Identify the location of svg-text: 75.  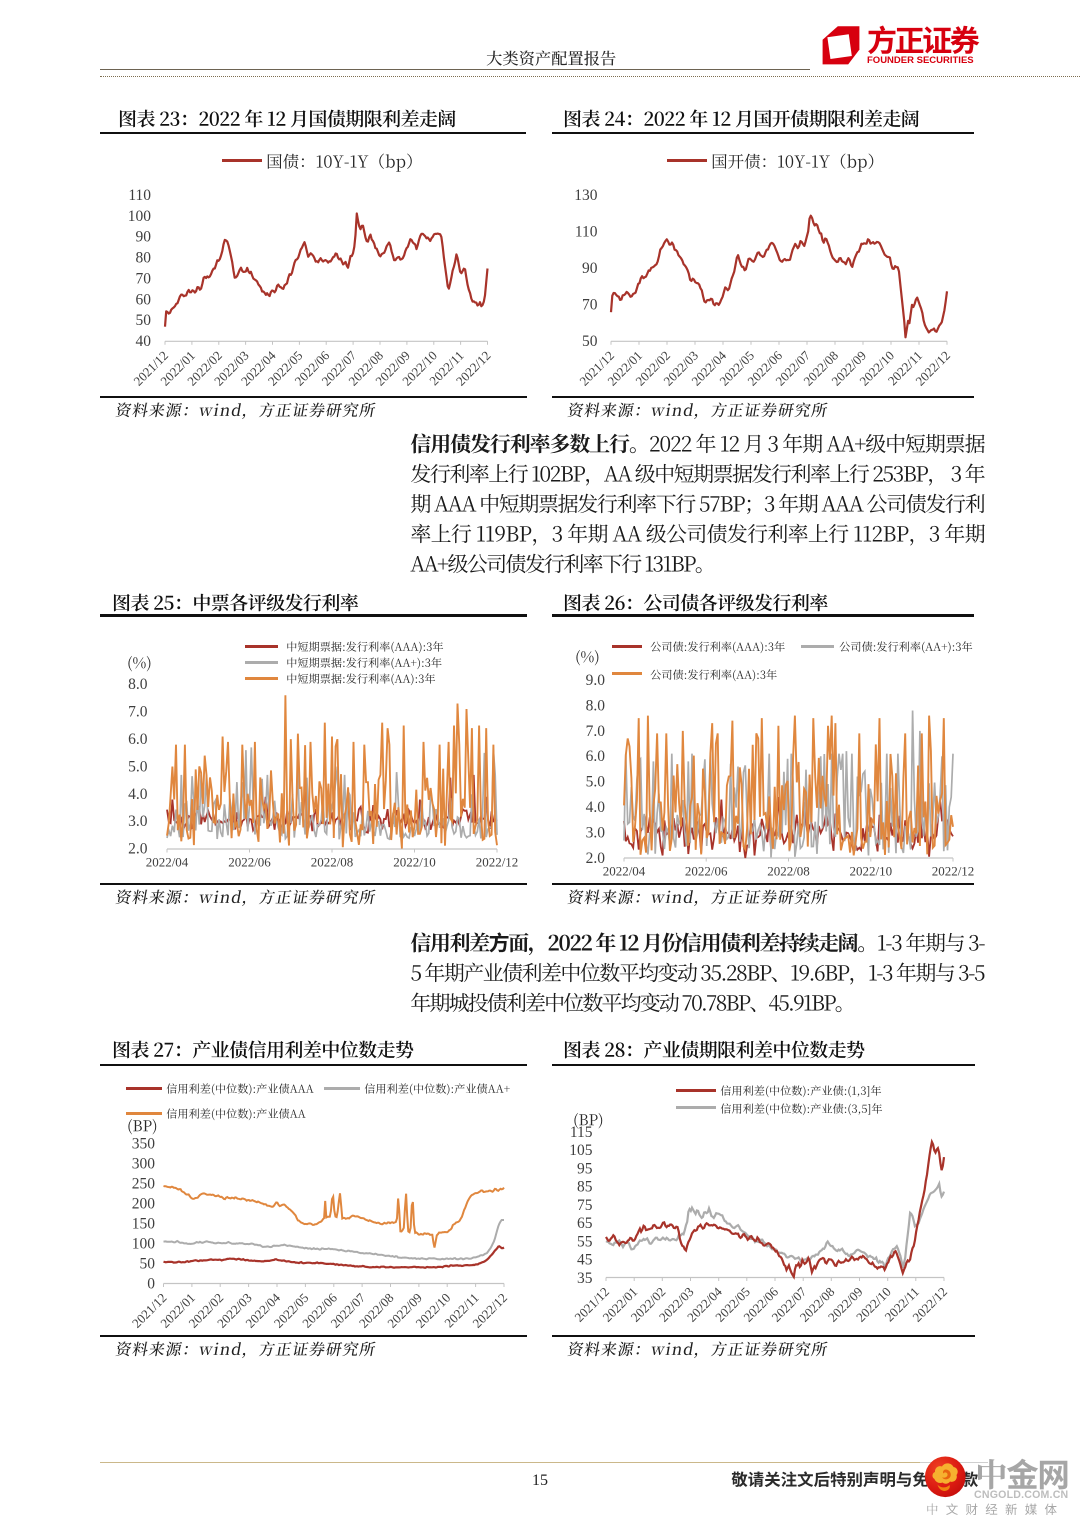
(585, 1205).